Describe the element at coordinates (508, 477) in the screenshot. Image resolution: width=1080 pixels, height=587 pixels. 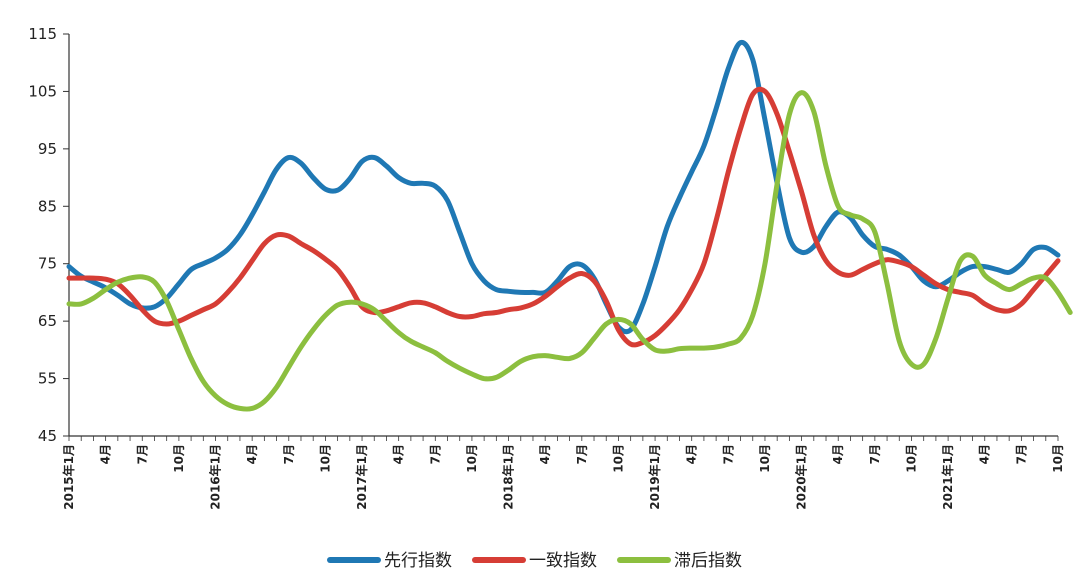
I see `x-tick-label: 2018年1月` at that location.